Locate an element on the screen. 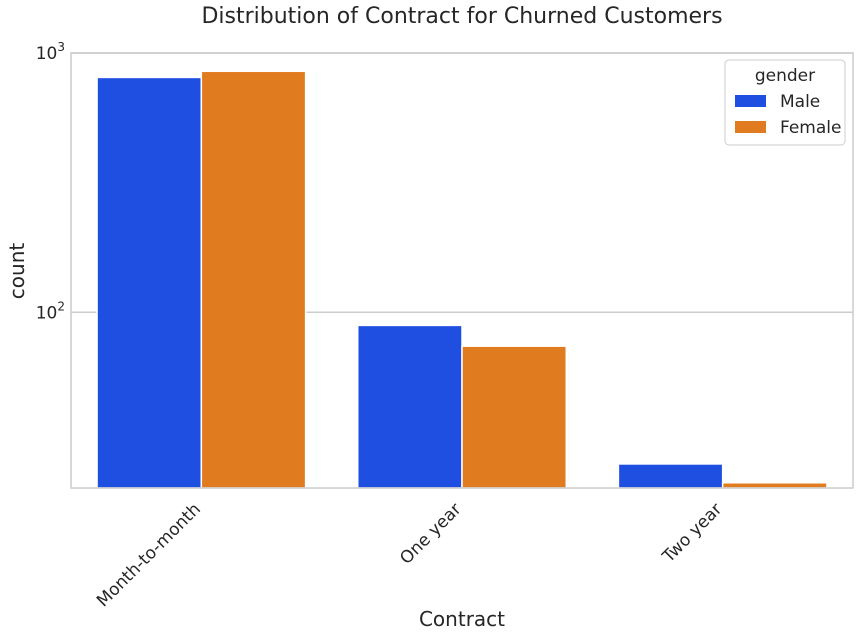  legend-label-male: Male is located at coordinates (800, 102).